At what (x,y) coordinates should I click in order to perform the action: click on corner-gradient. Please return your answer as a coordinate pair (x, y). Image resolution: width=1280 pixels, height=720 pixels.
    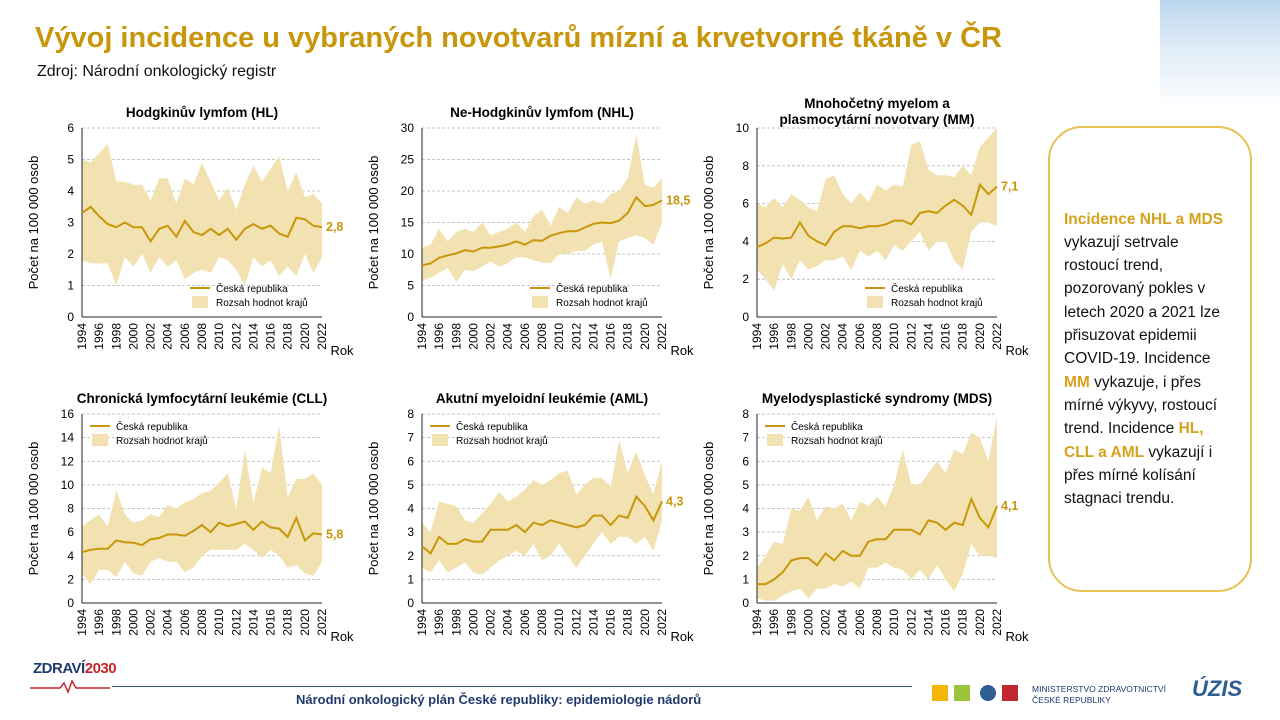
    Looking at the image, I should click on (1220, 55).